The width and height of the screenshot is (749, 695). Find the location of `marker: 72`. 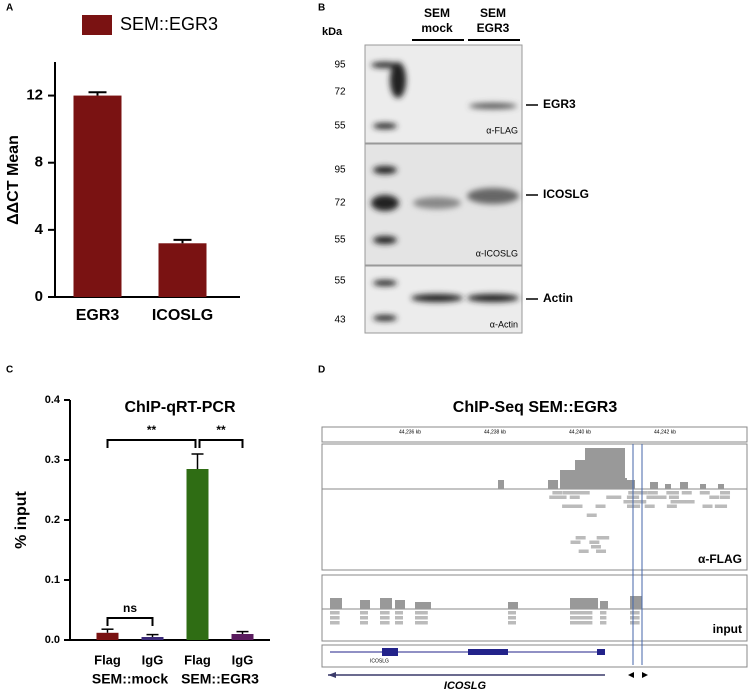

marker: 72 is located at coordinates (340, 203).